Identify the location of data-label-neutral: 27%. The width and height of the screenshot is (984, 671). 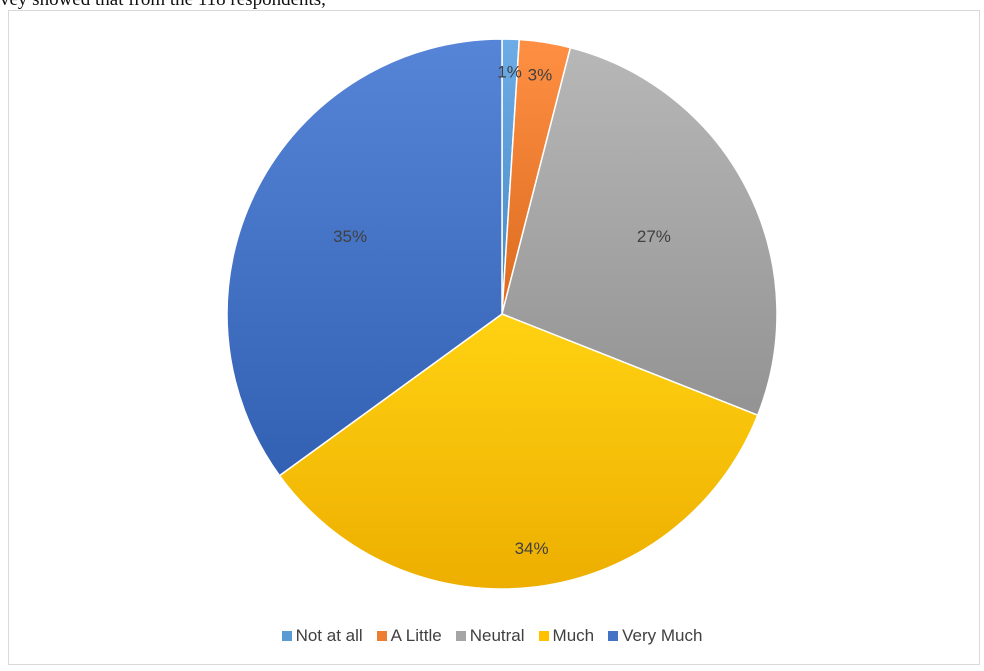
(654, 236).